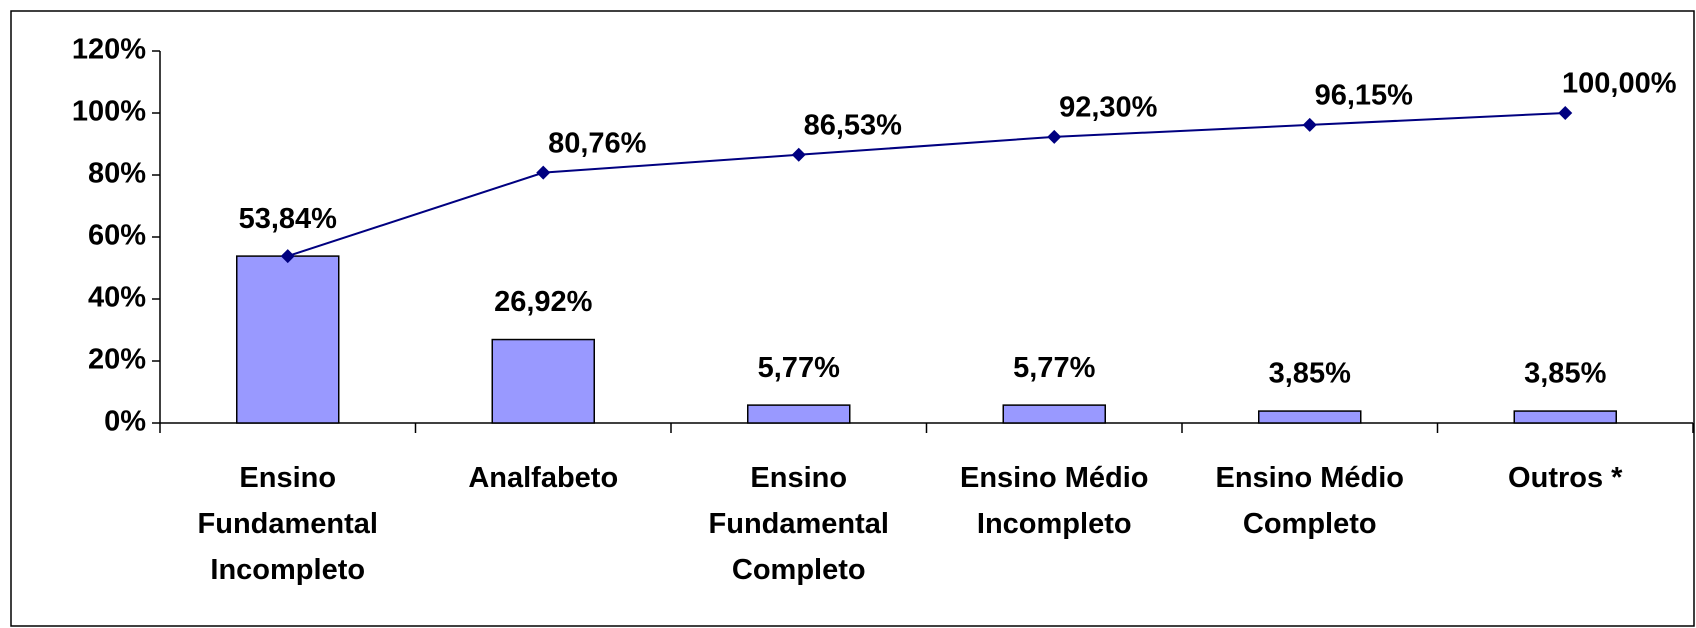 The height and width of the screenshot is (628, 1696). Describe the element at coordinates (1619, 84) in the screenshot. I see `line-value-label: 100,00%` at that location.